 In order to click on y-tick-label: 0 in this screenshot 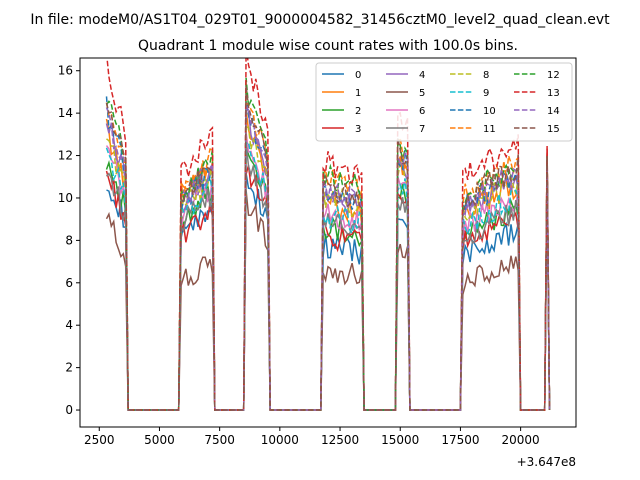, I will do `click(69, 410)`.